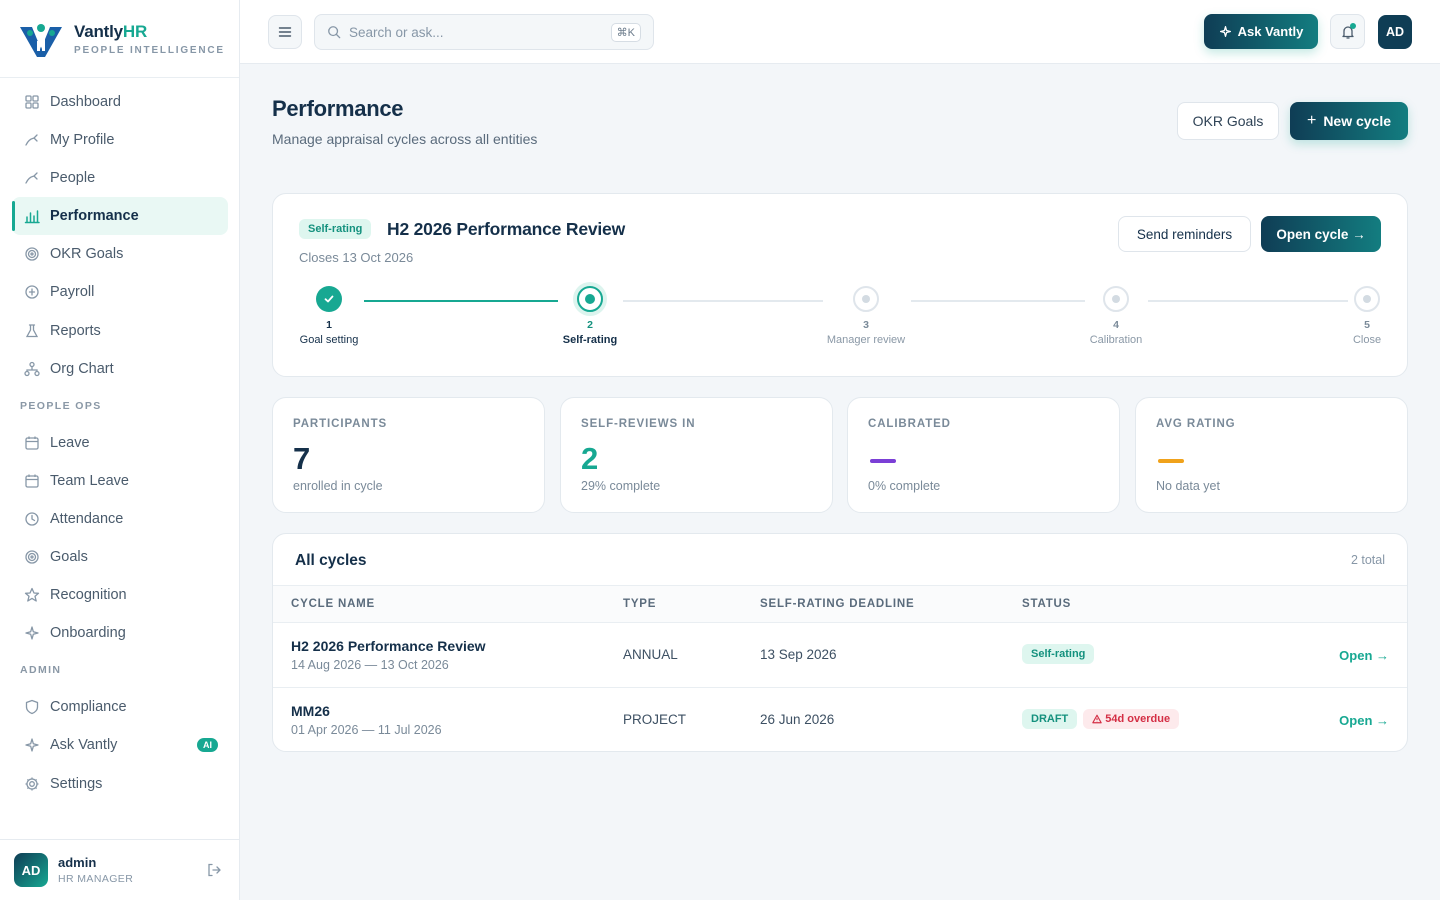  Describe the element at coordinates (120, 595) in the screenshot. I see `sidebar-item-recognition: Recognition` at that location.